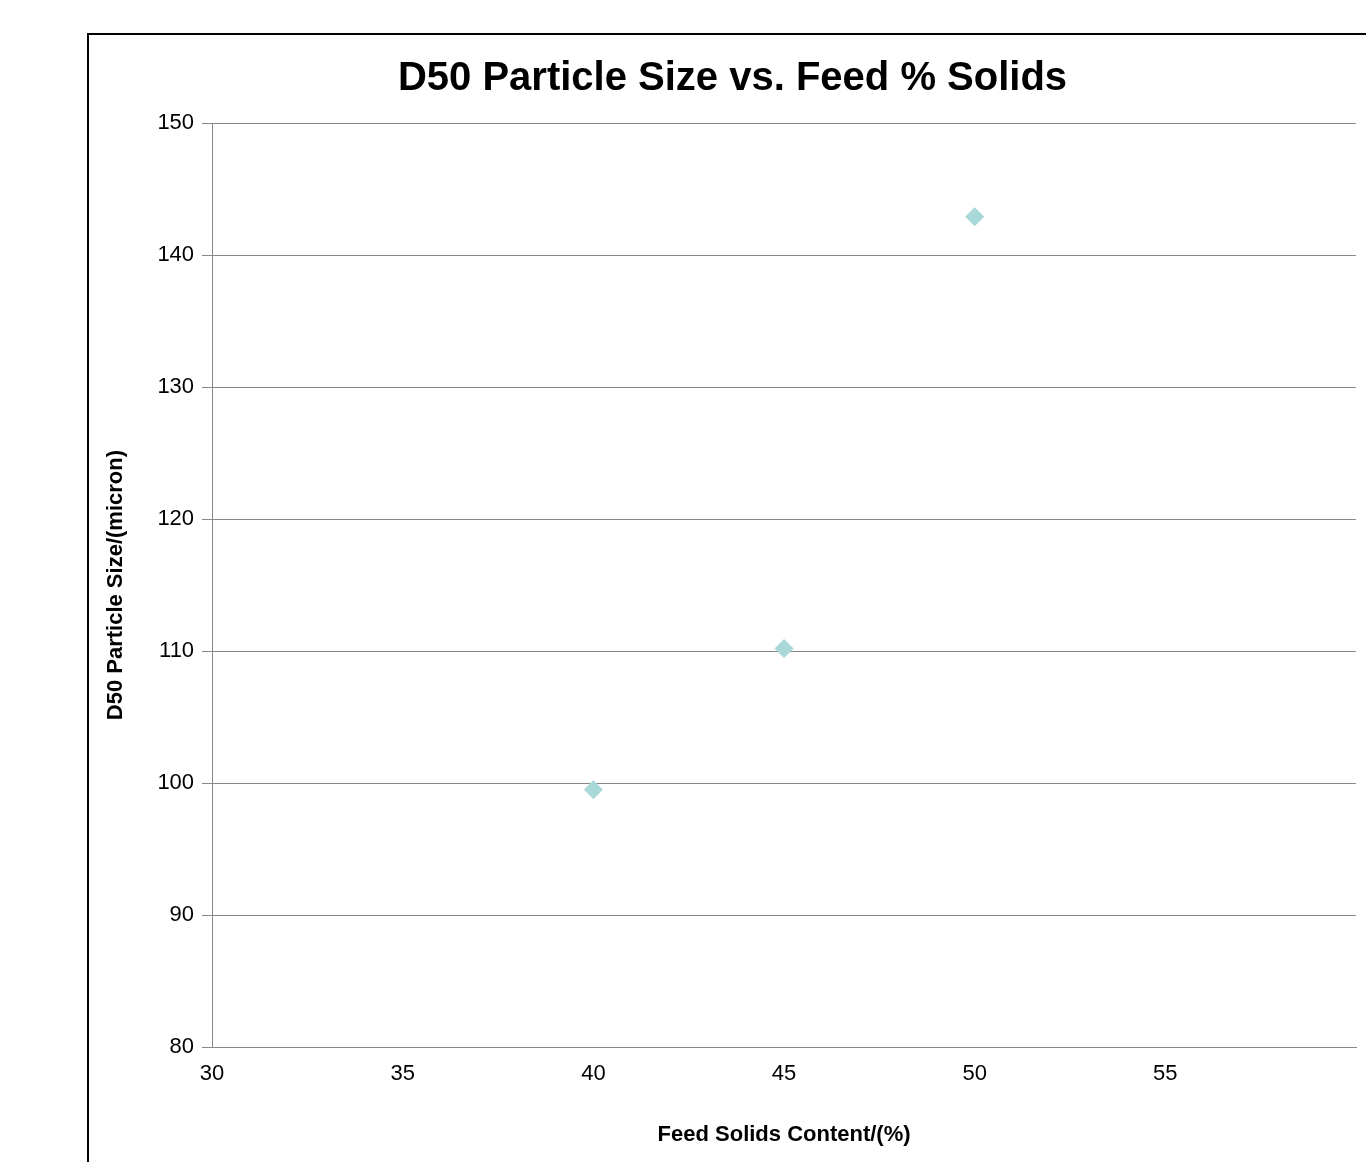 The height and width of the screenshot is (1162, 1366). I want to click on y-tick-label: 120, so click(176, 518).